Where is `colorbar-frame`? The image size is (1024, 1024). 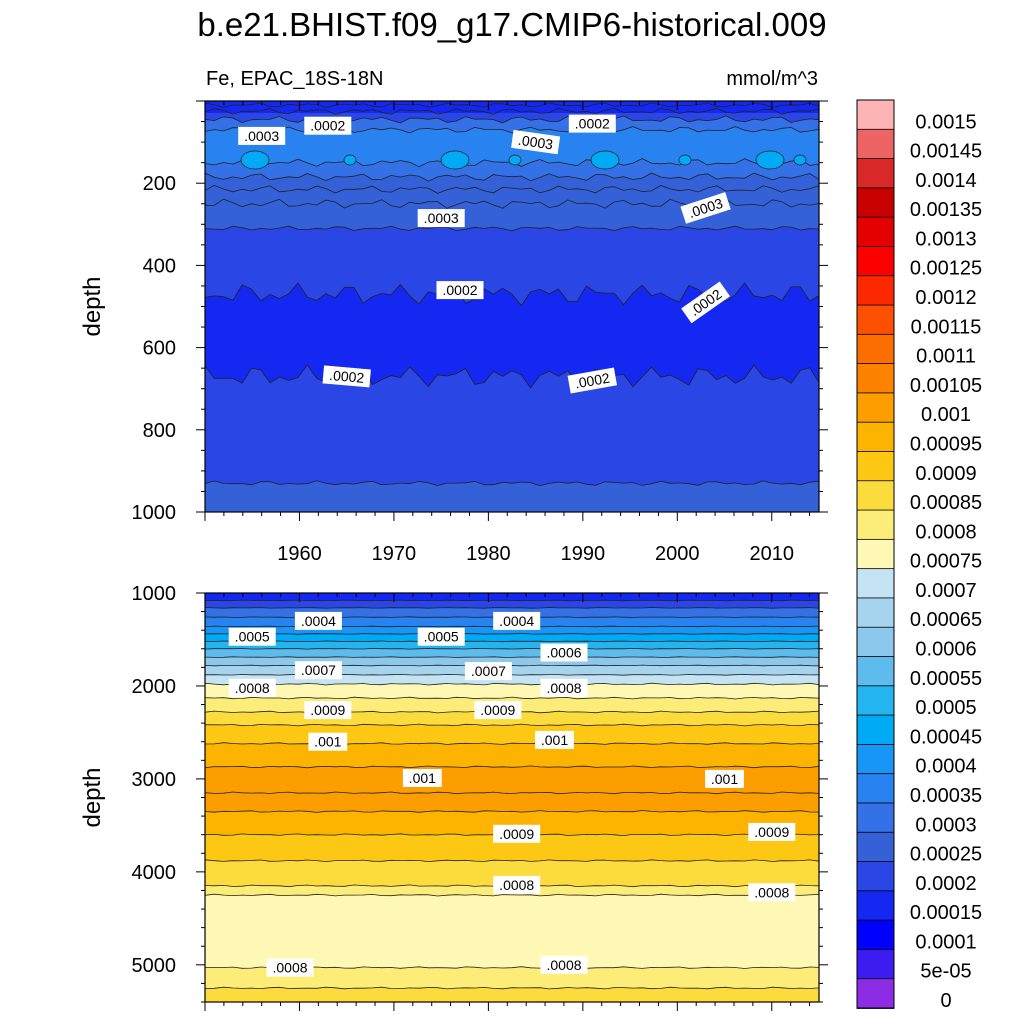
colorbar-frame is located at coordinates (875, 554).